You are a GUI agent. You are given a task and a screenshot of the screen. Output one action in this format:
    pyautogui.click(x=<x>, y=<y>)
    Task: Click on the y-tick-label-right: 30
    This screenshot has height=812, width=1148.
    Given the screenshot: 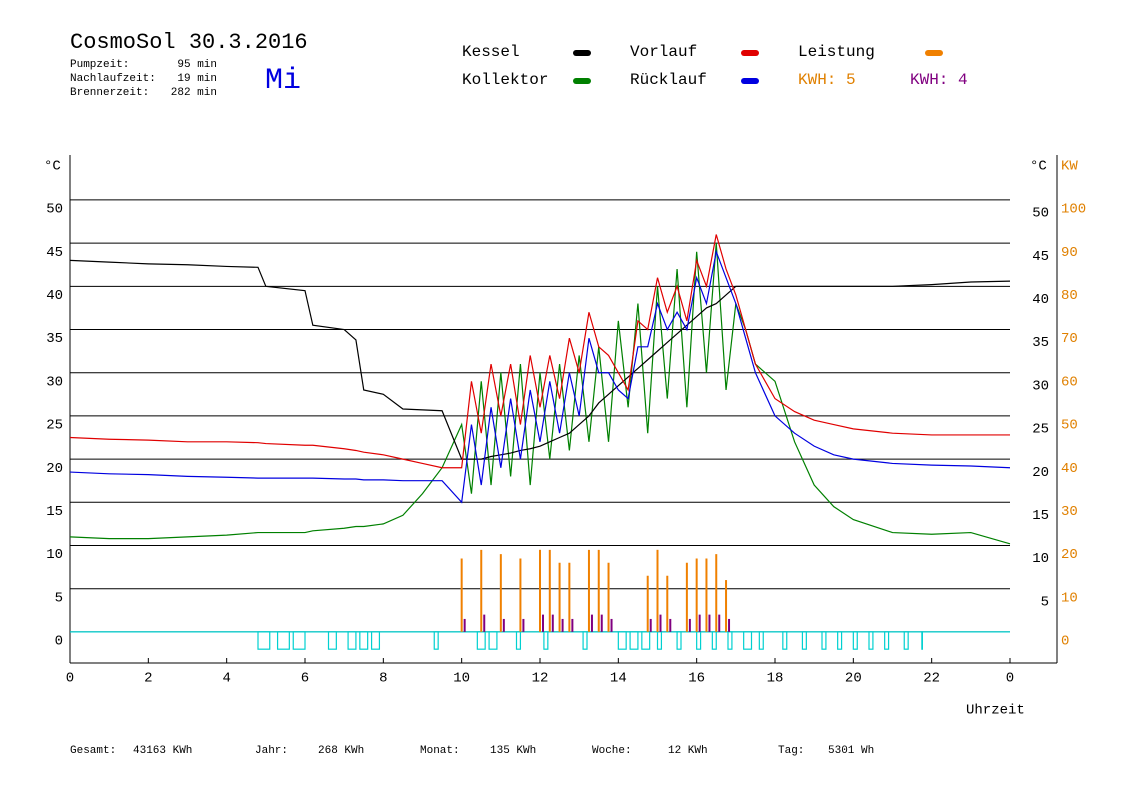 What is the action you would take?
    pyautogui.click(x=1040, y=386)
    